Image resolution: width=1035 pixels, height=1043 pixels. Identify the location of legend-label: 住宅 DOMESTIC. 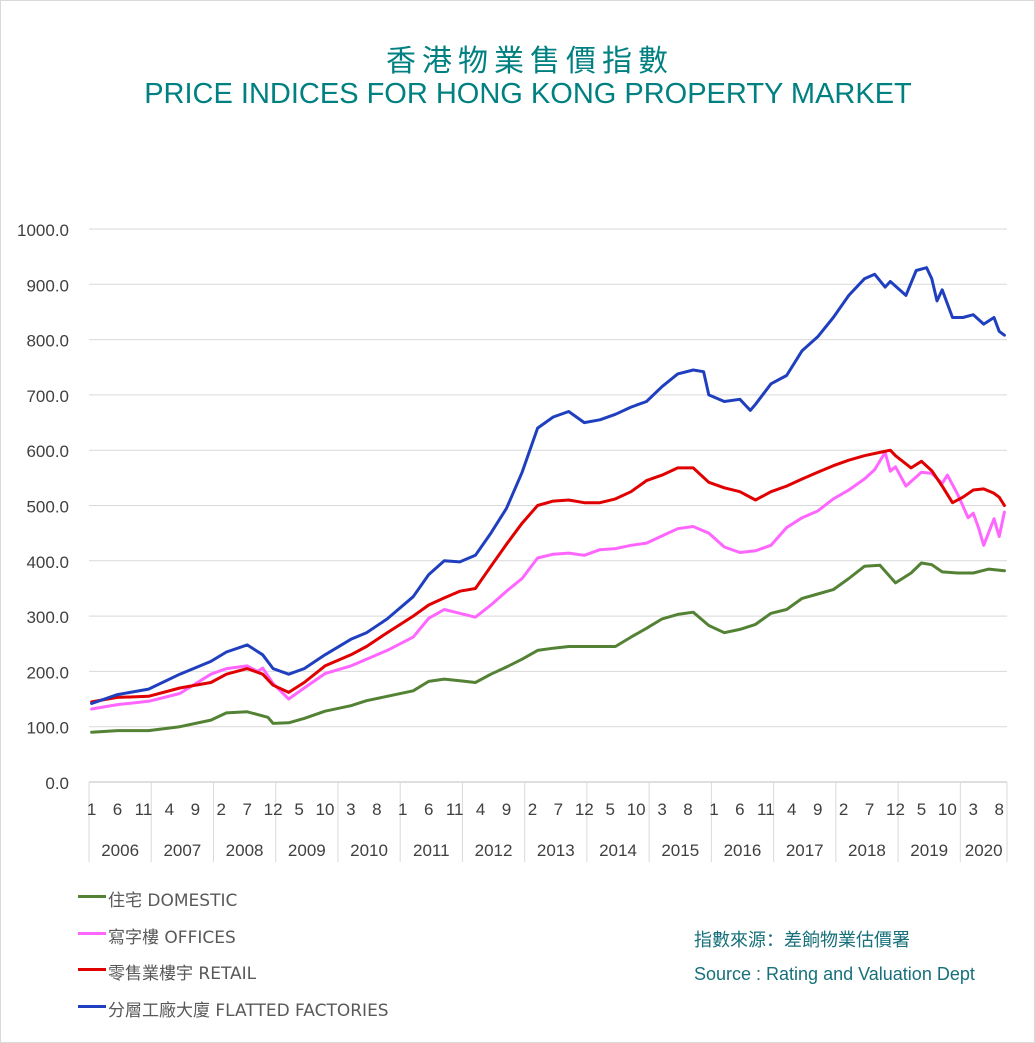
(173, 901).